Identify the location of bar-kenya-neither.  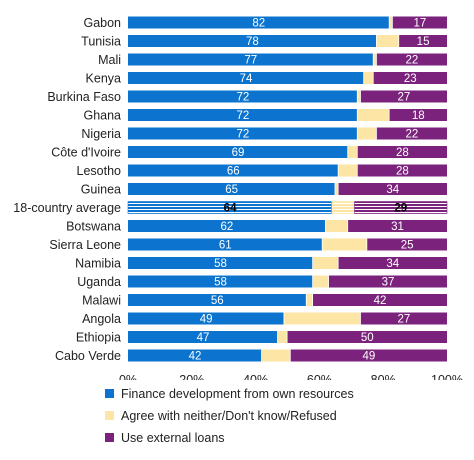
(368, 78).